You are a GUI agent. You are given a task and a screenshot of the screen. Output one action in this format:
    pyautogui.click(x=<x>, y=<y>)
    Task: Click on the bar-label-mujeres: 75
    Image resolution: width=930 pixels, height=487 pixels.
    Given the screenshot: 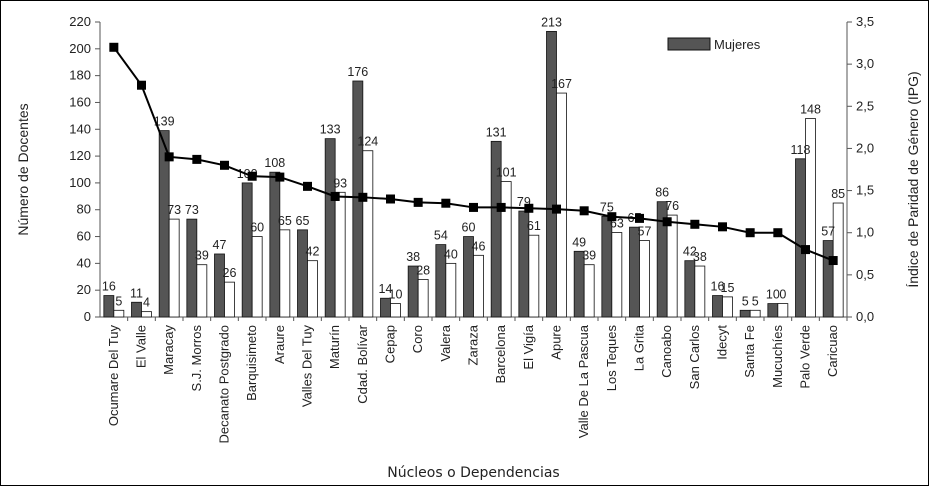 What is the action you would take?
    pyautogui.click(x=607, y=207)
    